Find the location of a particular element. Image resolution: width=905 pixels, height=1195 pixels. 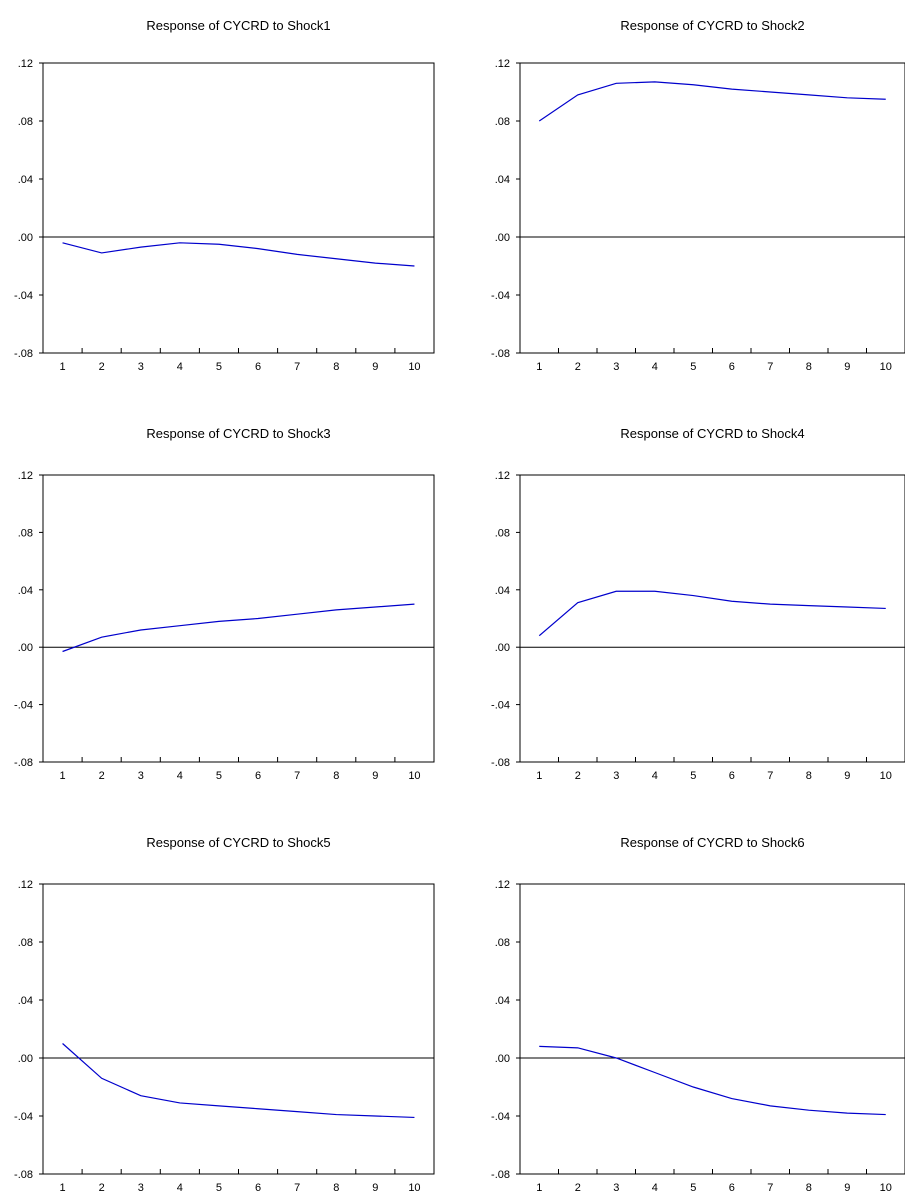

panel-title: Response of CYCRD to Shock5 is located at coordinates (238, 842).